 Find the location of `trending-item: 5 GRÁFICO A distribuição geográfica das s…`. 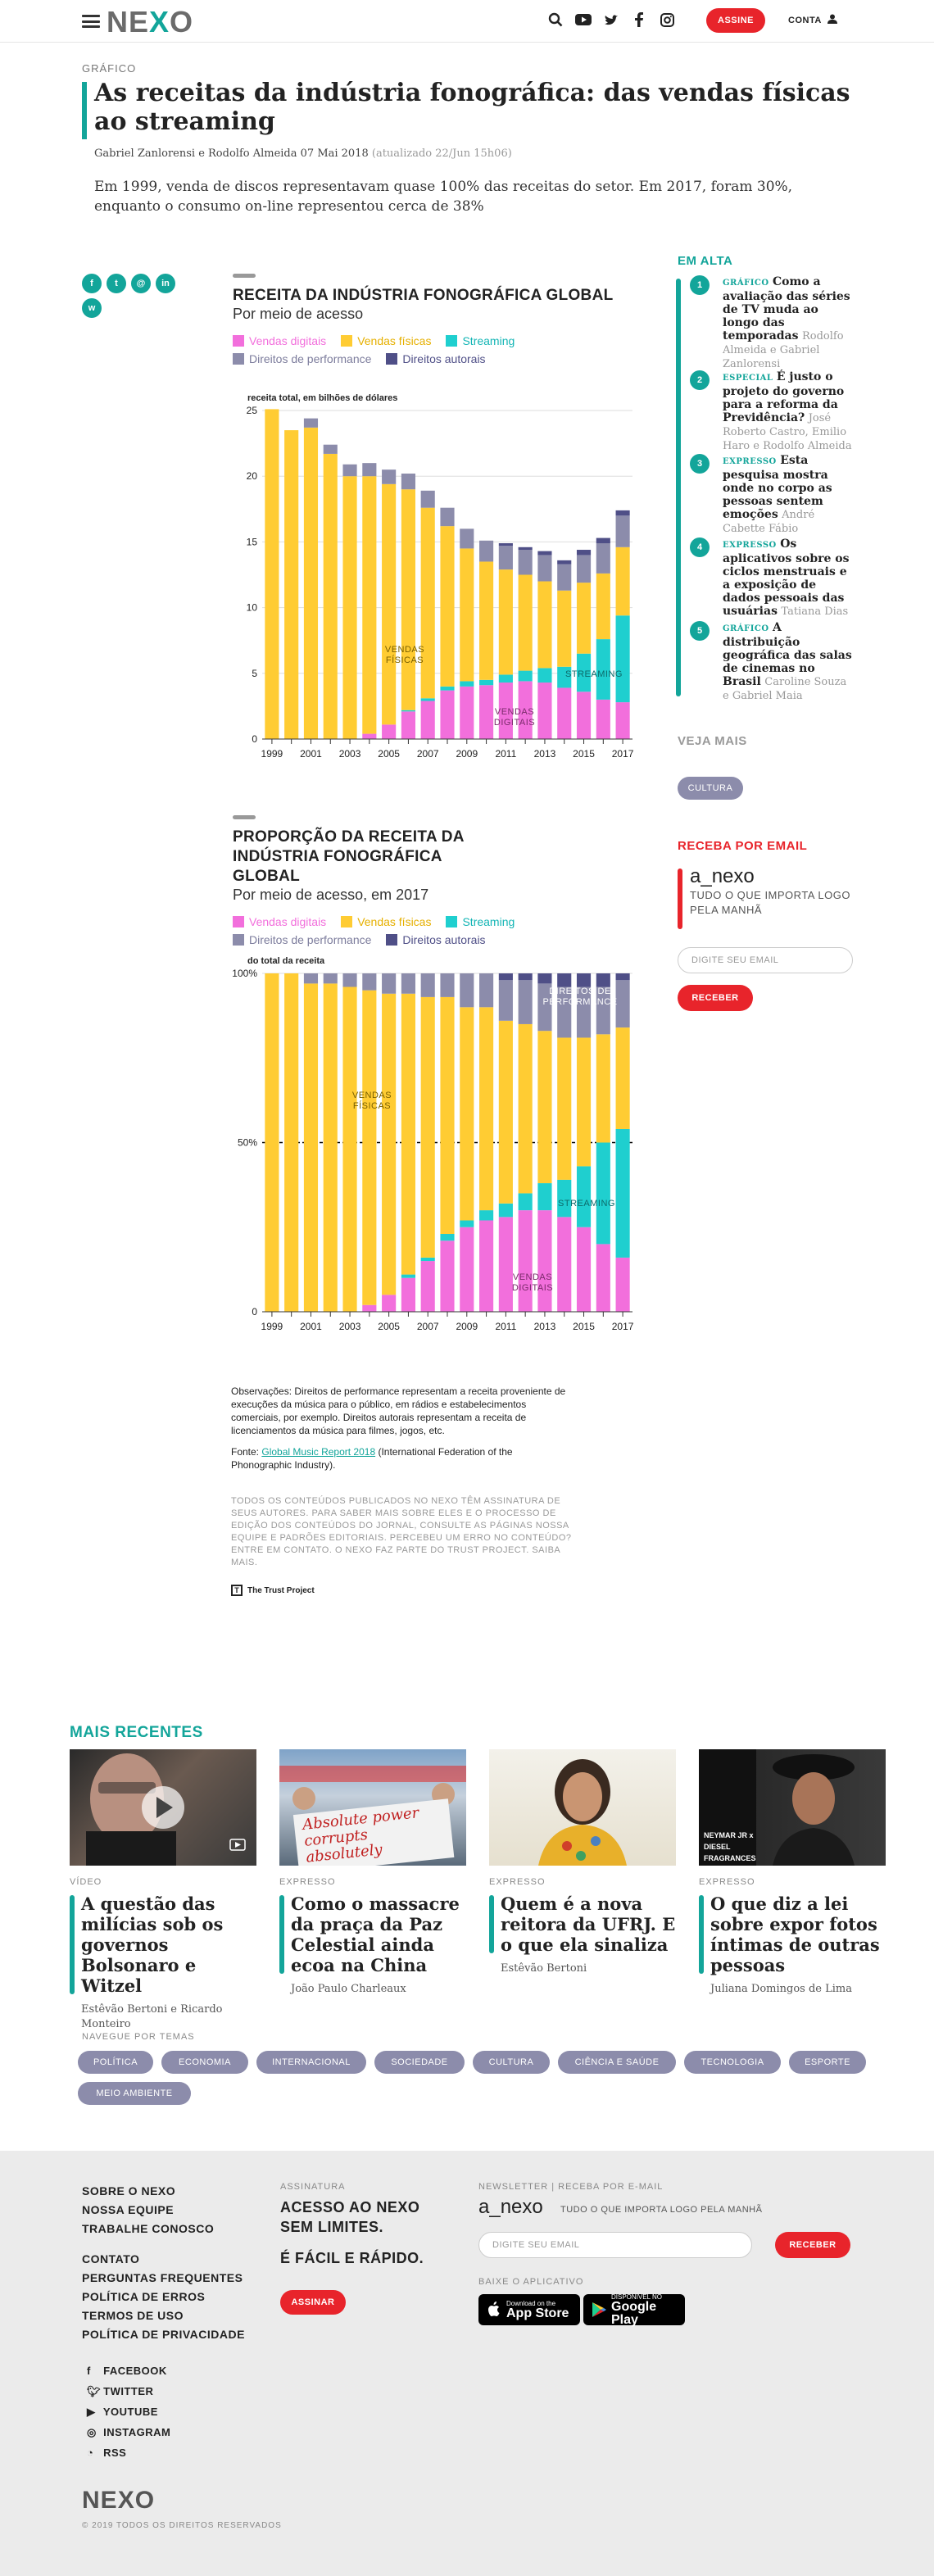

trending-item: 5 GRÁFICO A distribuição geográfica das s… is located at coordinates (772, 662).